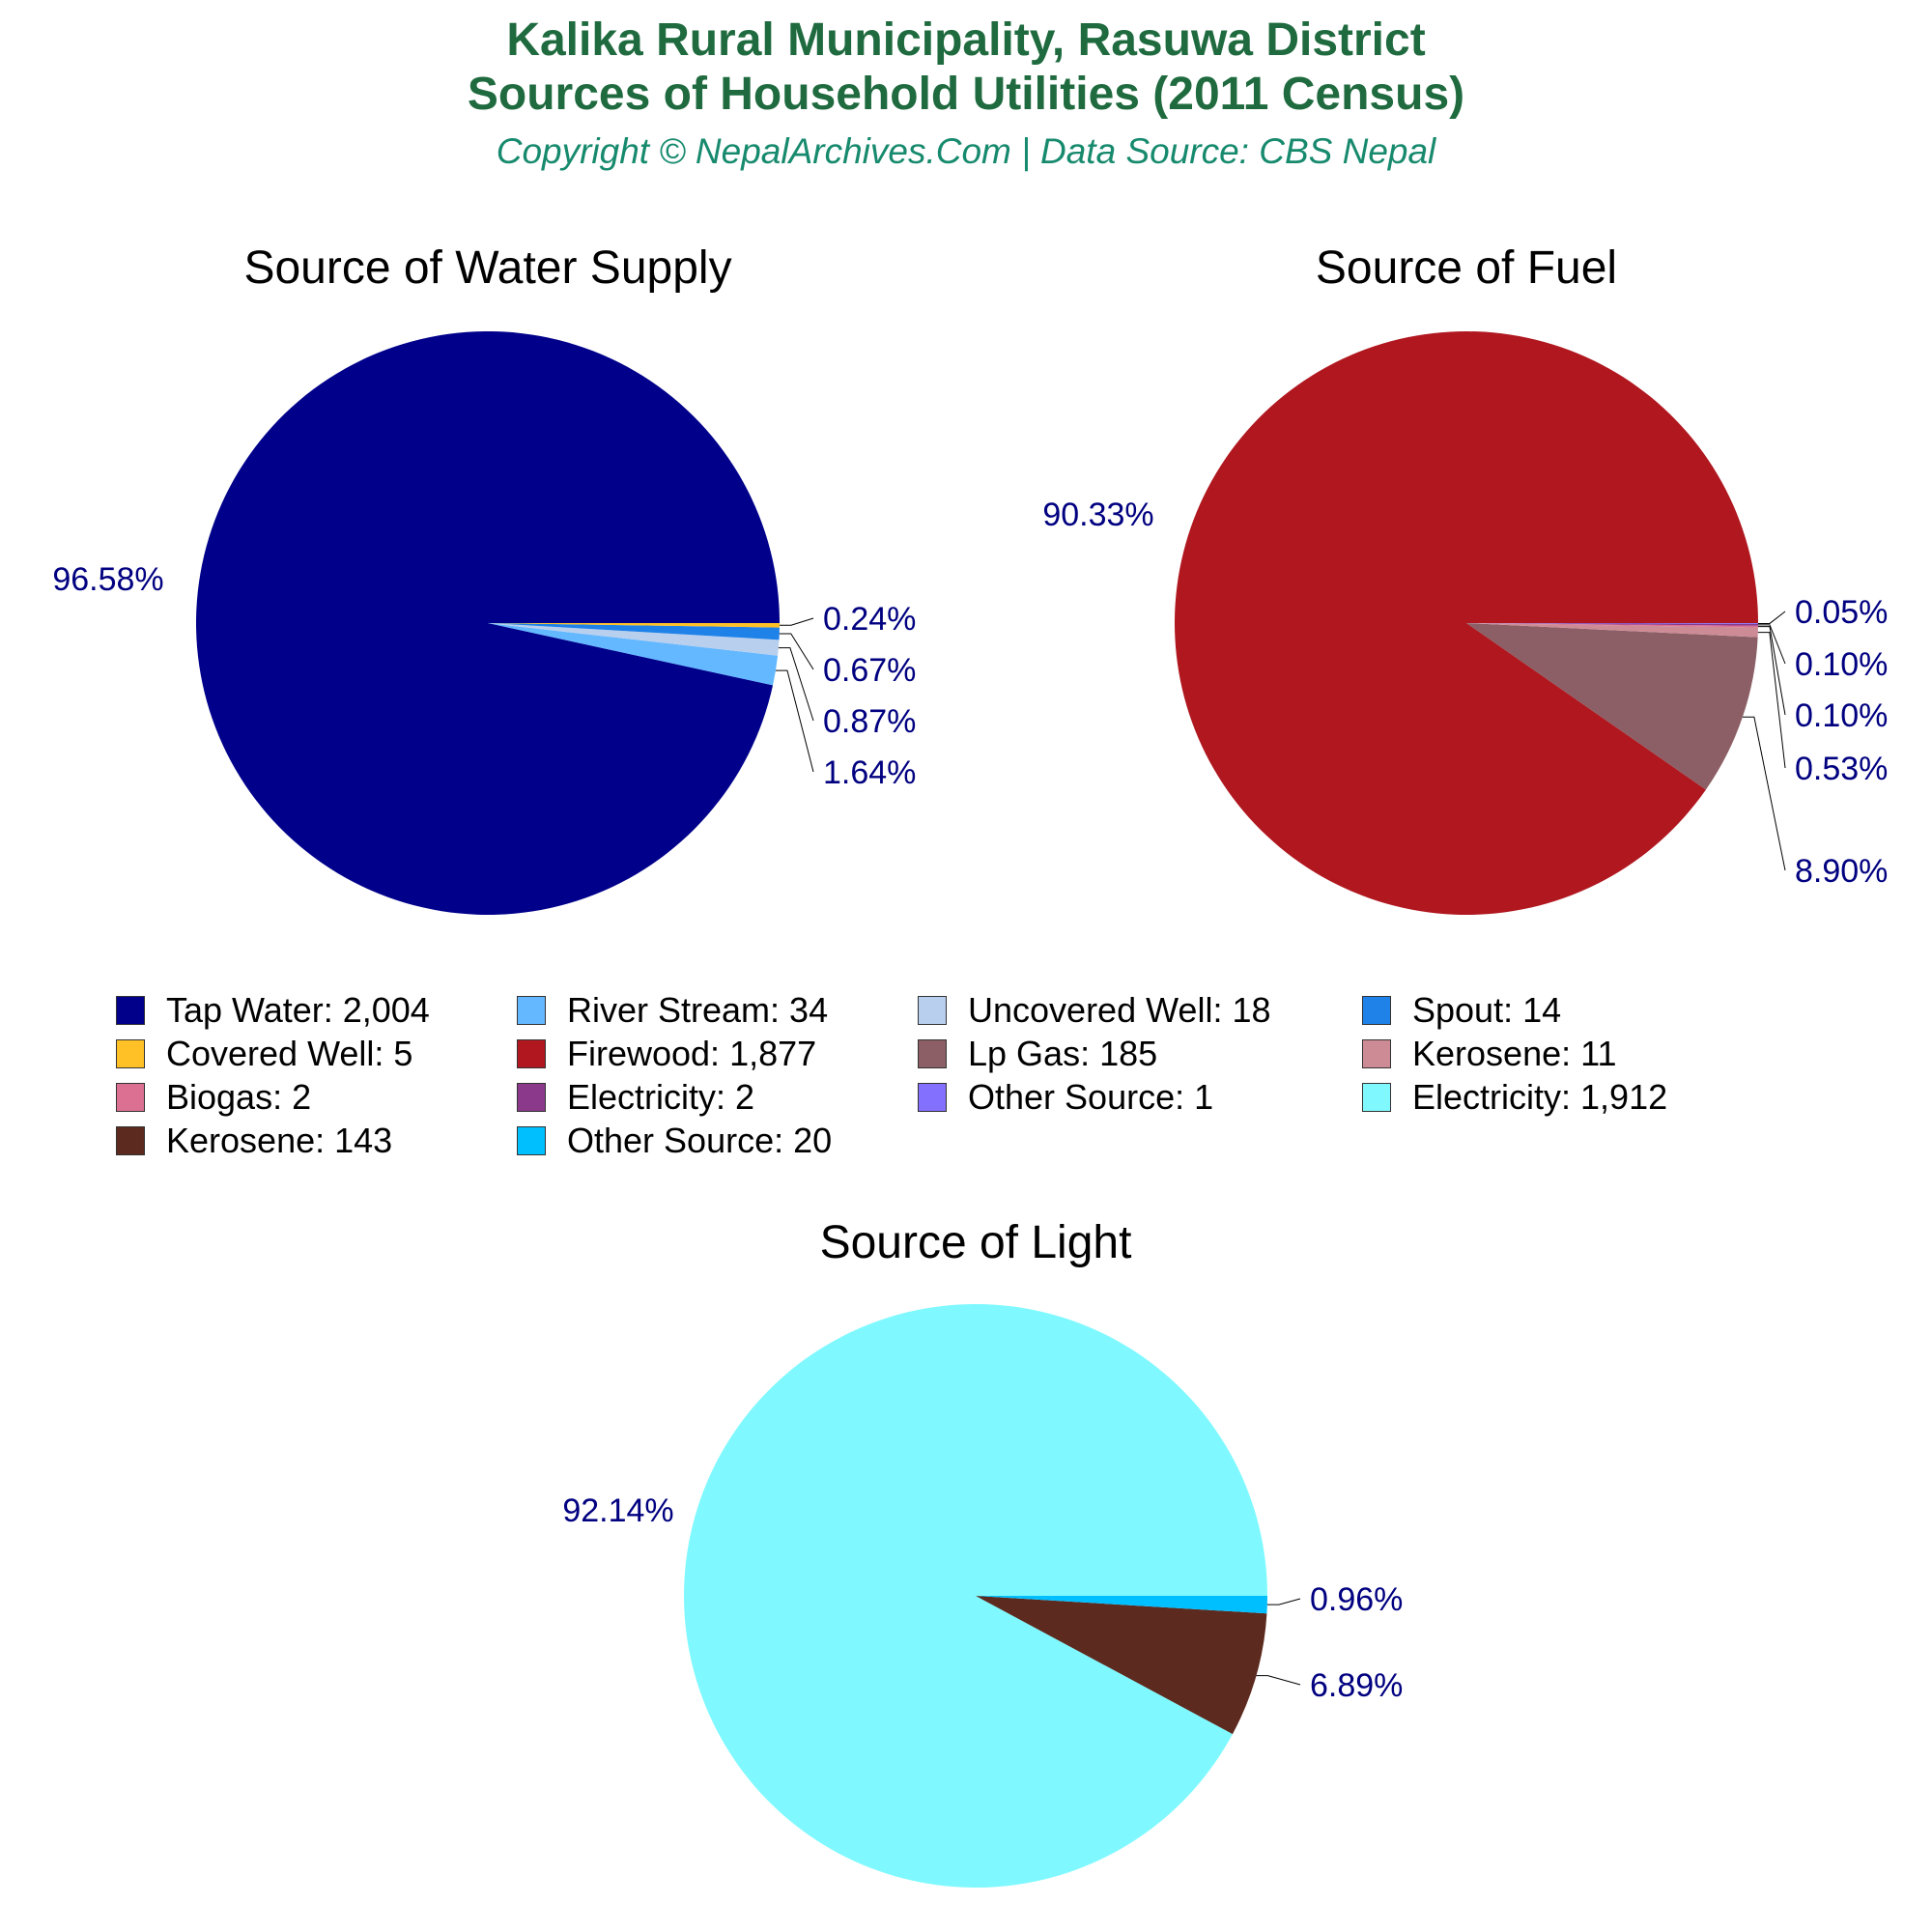 The image size is (1932, 1932). I want to click on legend-item: Other Source: 20, so click(674, 1141).